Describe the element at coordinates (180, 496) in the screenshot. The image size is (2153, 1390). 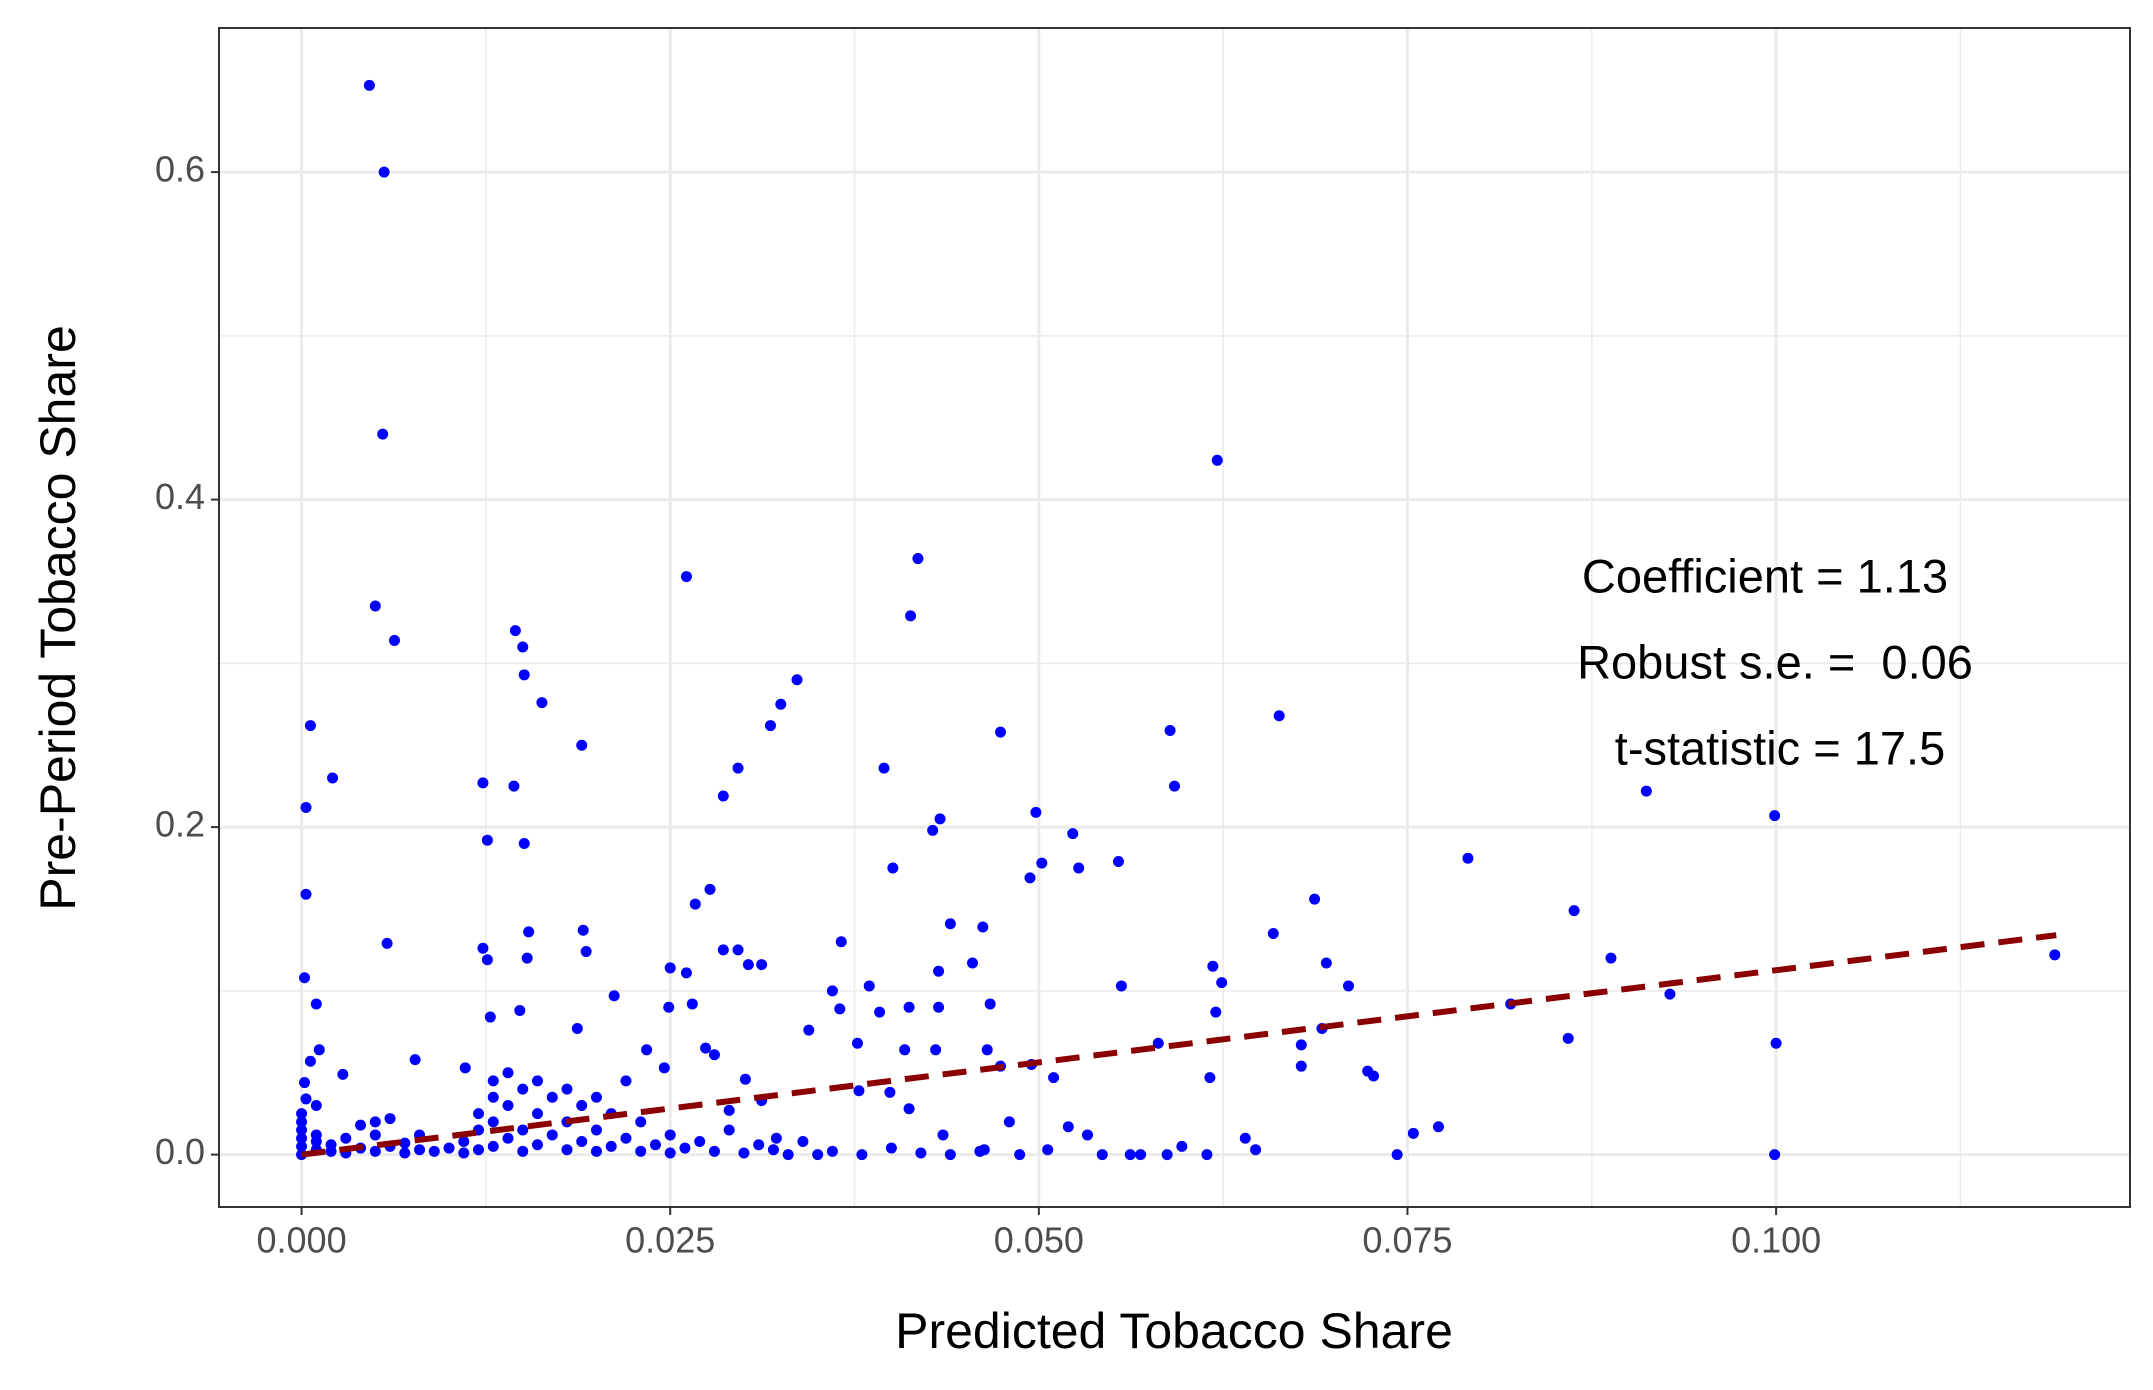
I see `y-tick-label: 0.4` at that location.